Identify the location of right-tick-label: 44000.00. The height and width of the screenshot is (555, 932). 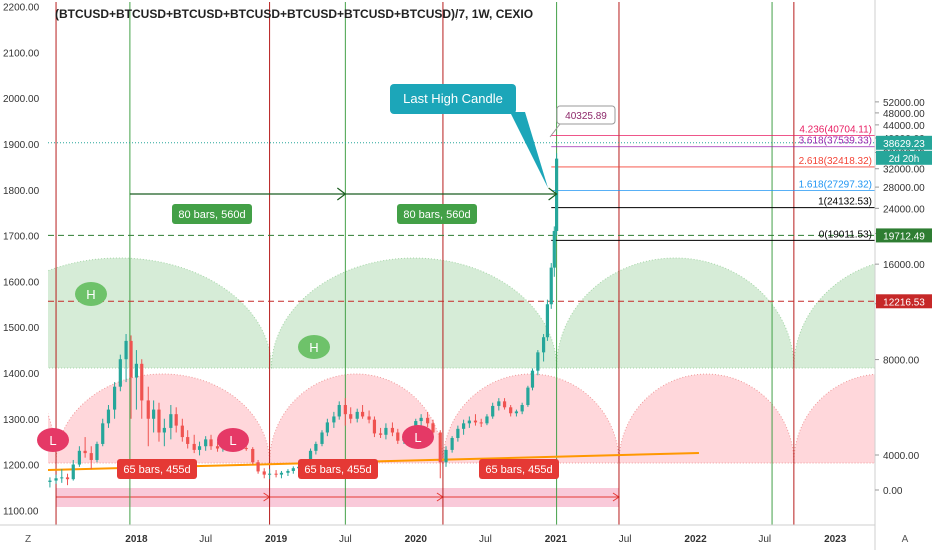
(904, 126).